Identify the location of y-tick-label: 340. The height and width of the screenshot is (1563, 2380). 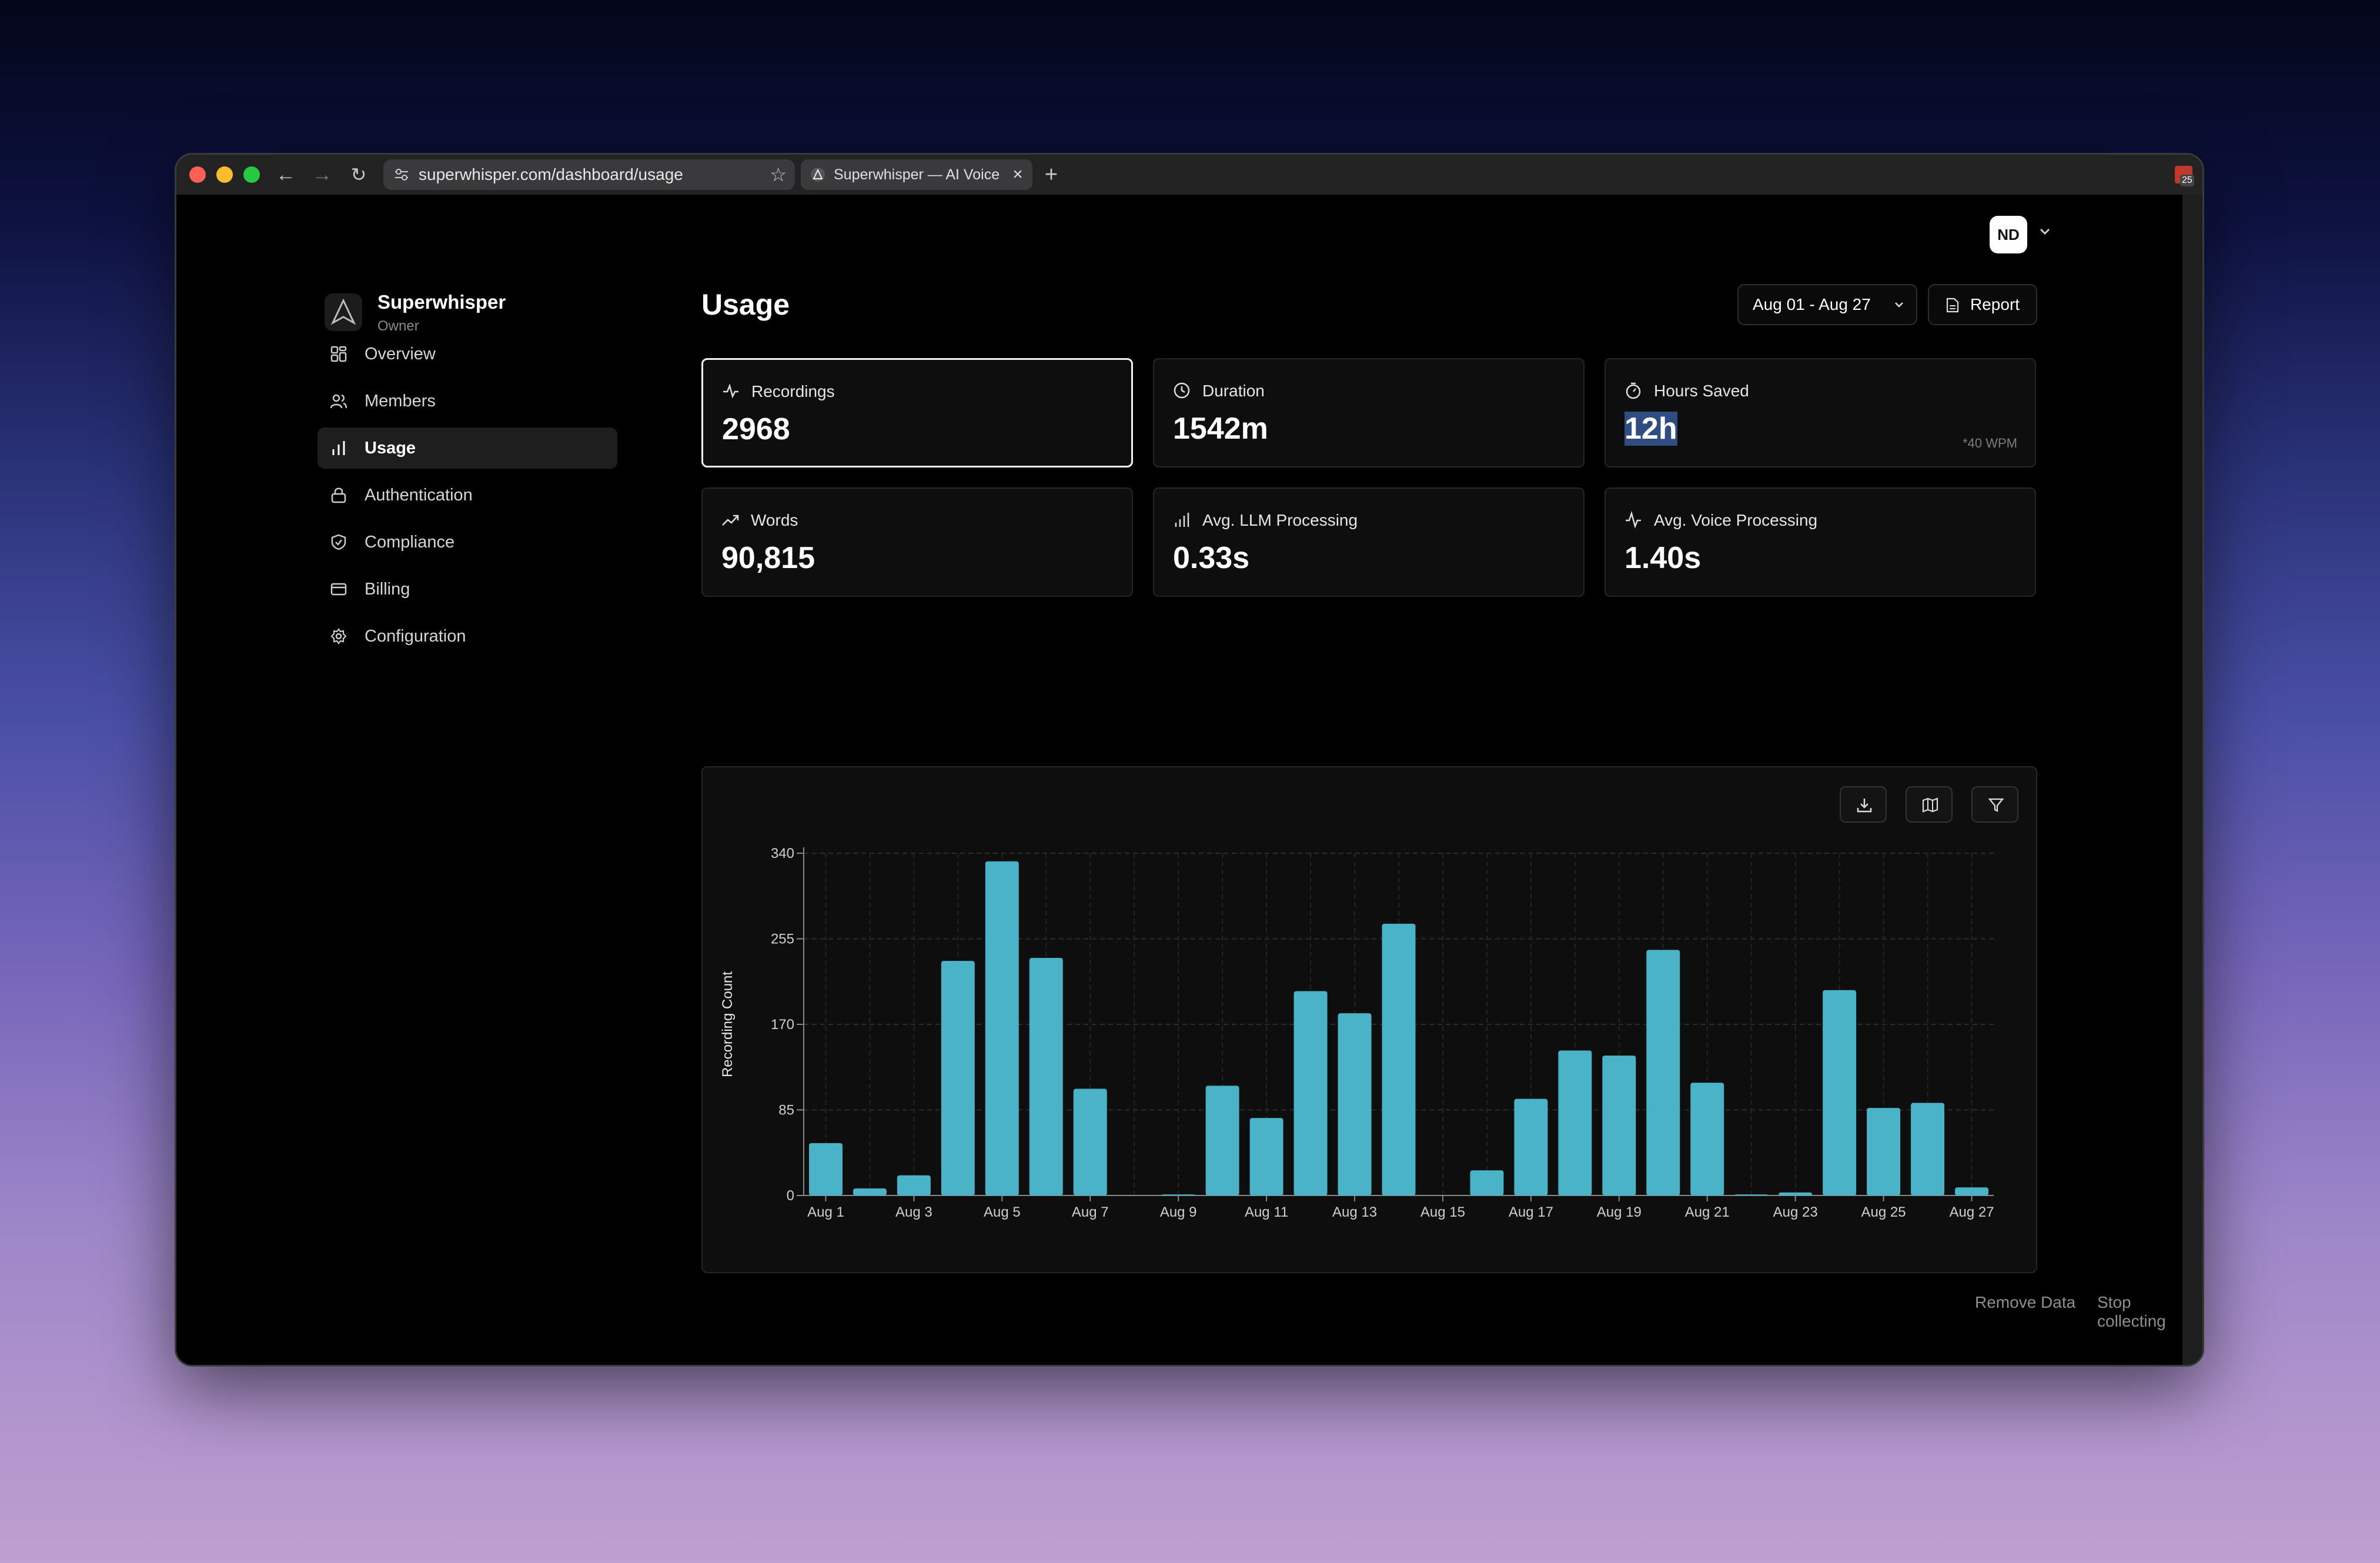
(782, 853).